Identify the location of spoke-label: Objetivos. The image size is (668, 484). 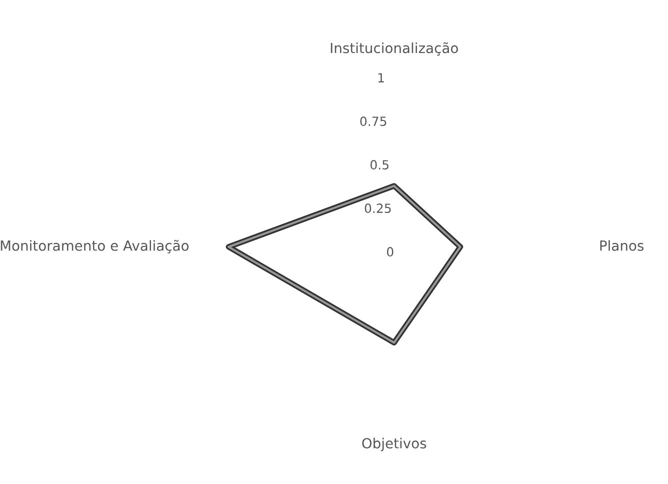
(394, 445).